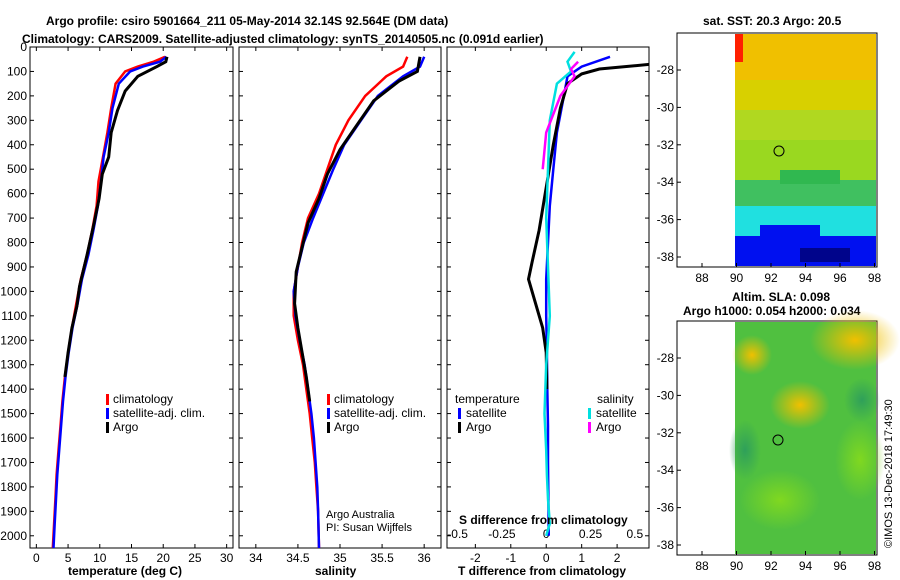  What do you see at coordinates (591, 534) in the screenshot?
I see `s-diff-tick-label: 0.25` at bounding box center [591, 534].